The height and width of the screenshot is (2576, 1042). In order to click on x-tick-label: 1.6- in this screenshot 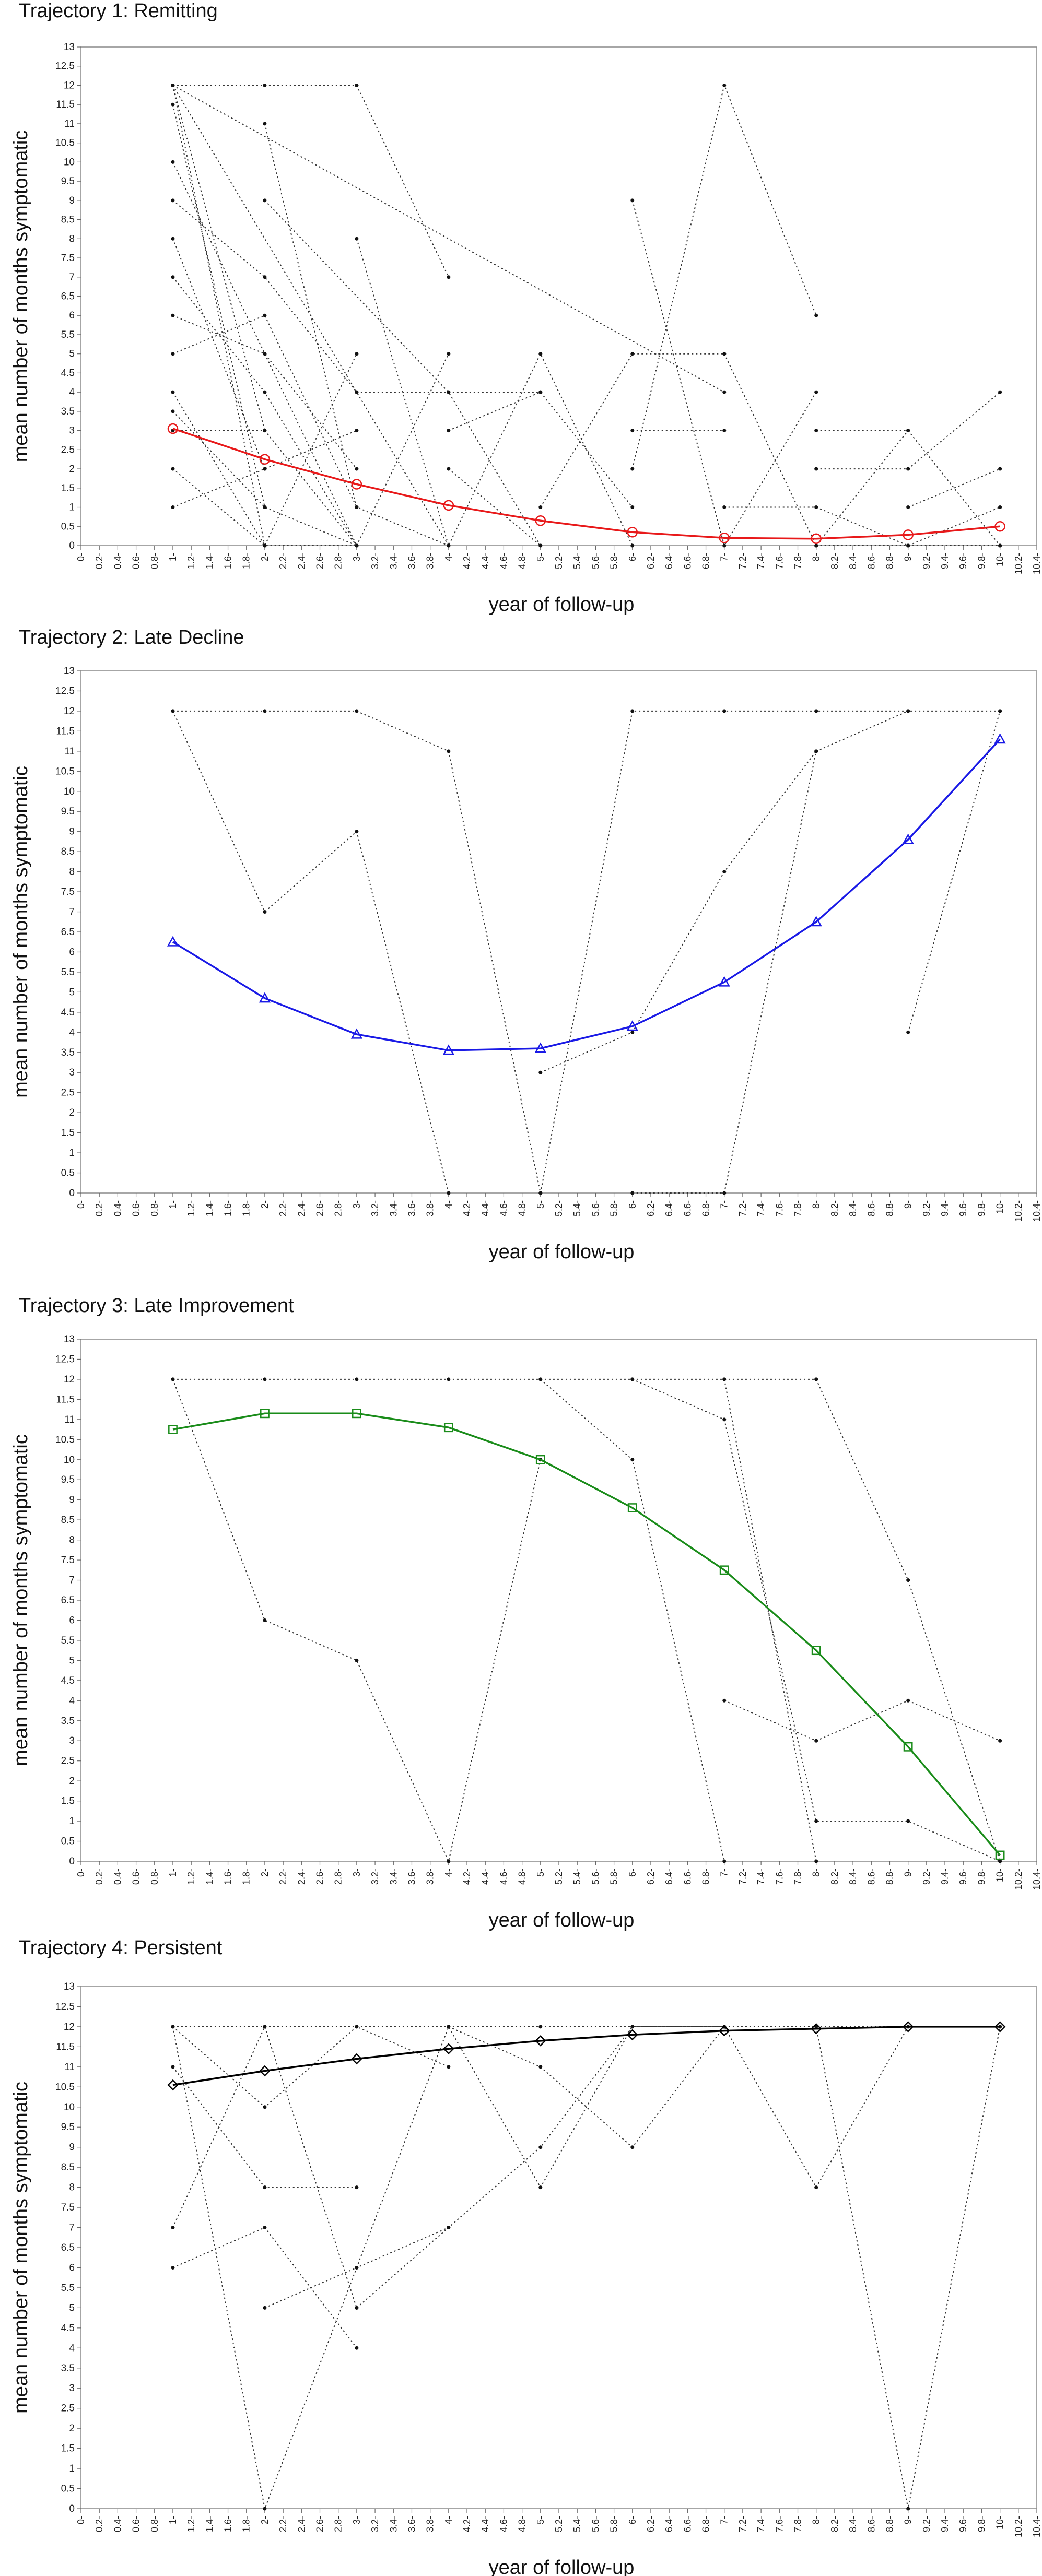, I will do `click(228, 2524)`.